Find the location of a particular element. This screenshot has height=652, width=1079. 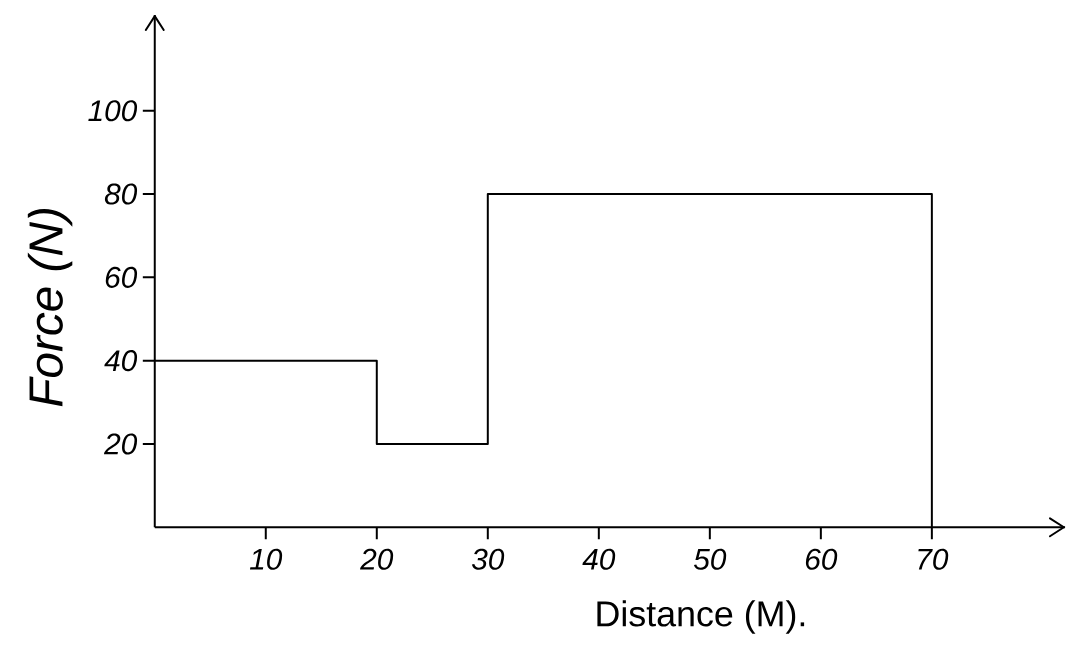

x-tick-label: 70 is located at coordinates (933, 559).